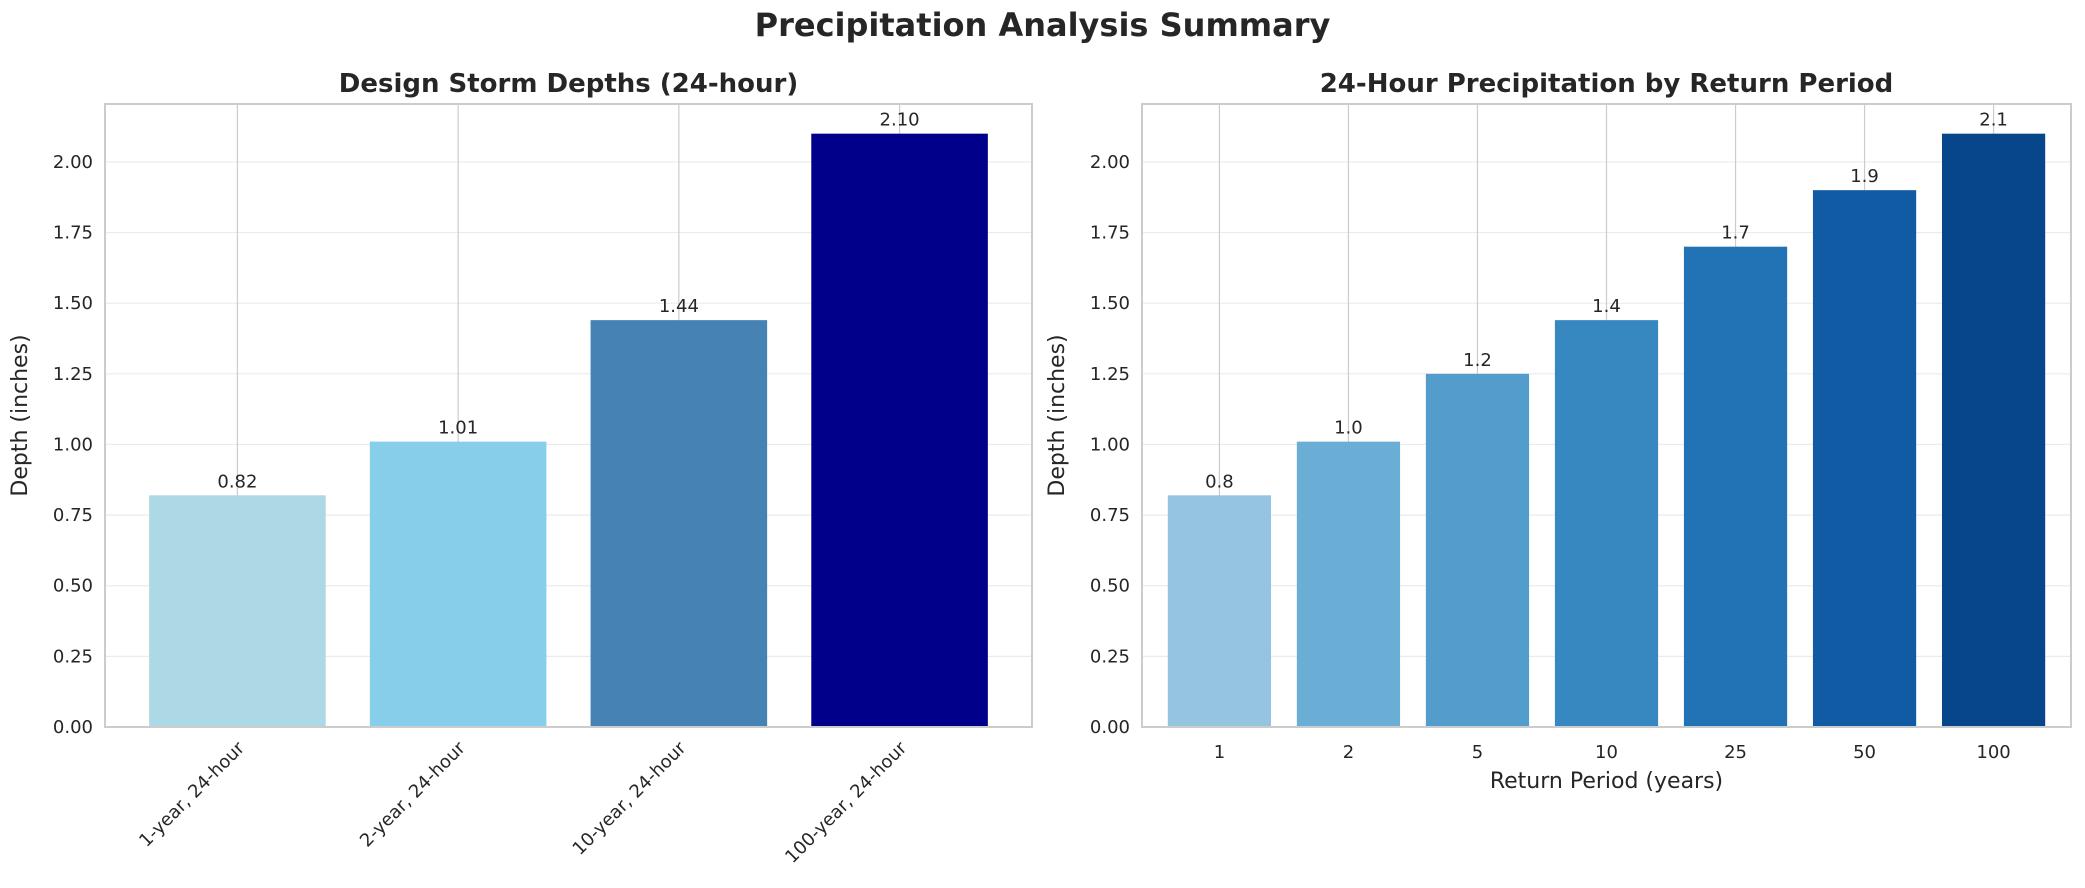  I want to click on x-tick-label: 2, so click(1348, 752).